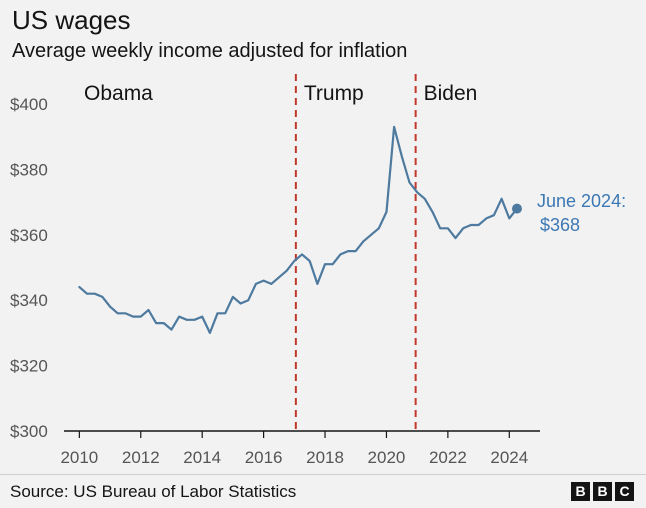  What do you see at coordinates (451, 93) in the screenshot?
I see `era-label: Biden` at bounding box center [451, 93].